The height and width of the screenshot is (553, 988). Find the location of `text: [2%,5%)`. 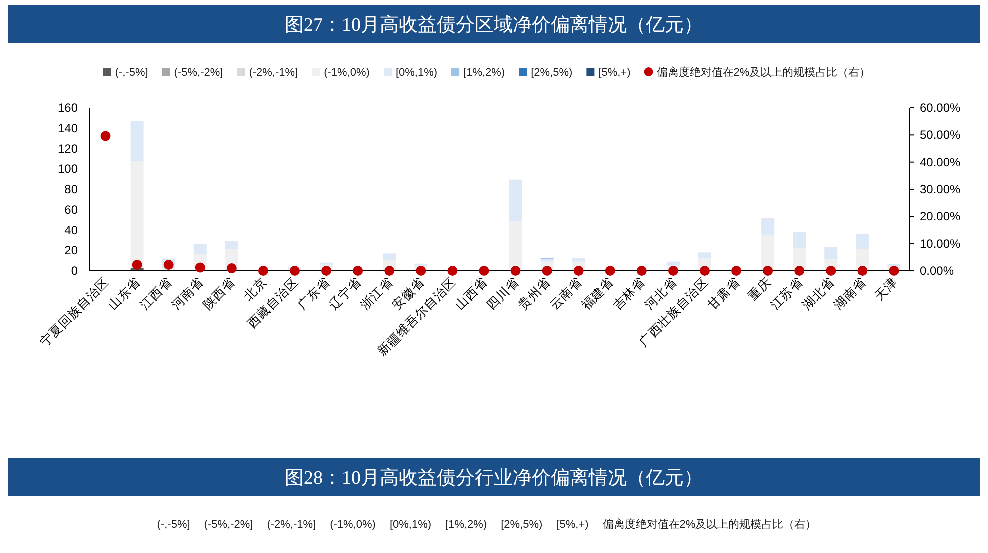

text: [2%,5%) is located at coordinates (522, 525).